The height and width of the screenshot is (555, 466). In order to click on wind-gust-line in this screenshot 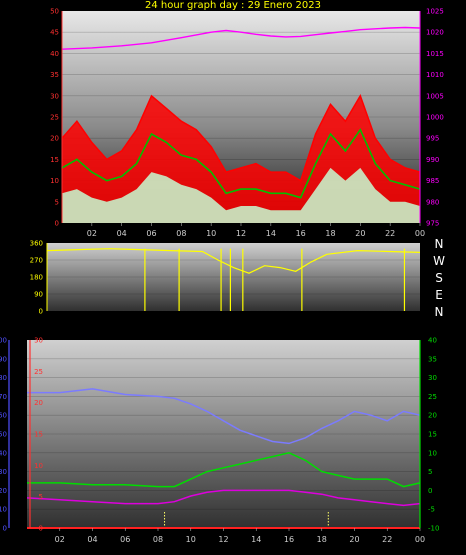, I will do `click(241, 138)`.